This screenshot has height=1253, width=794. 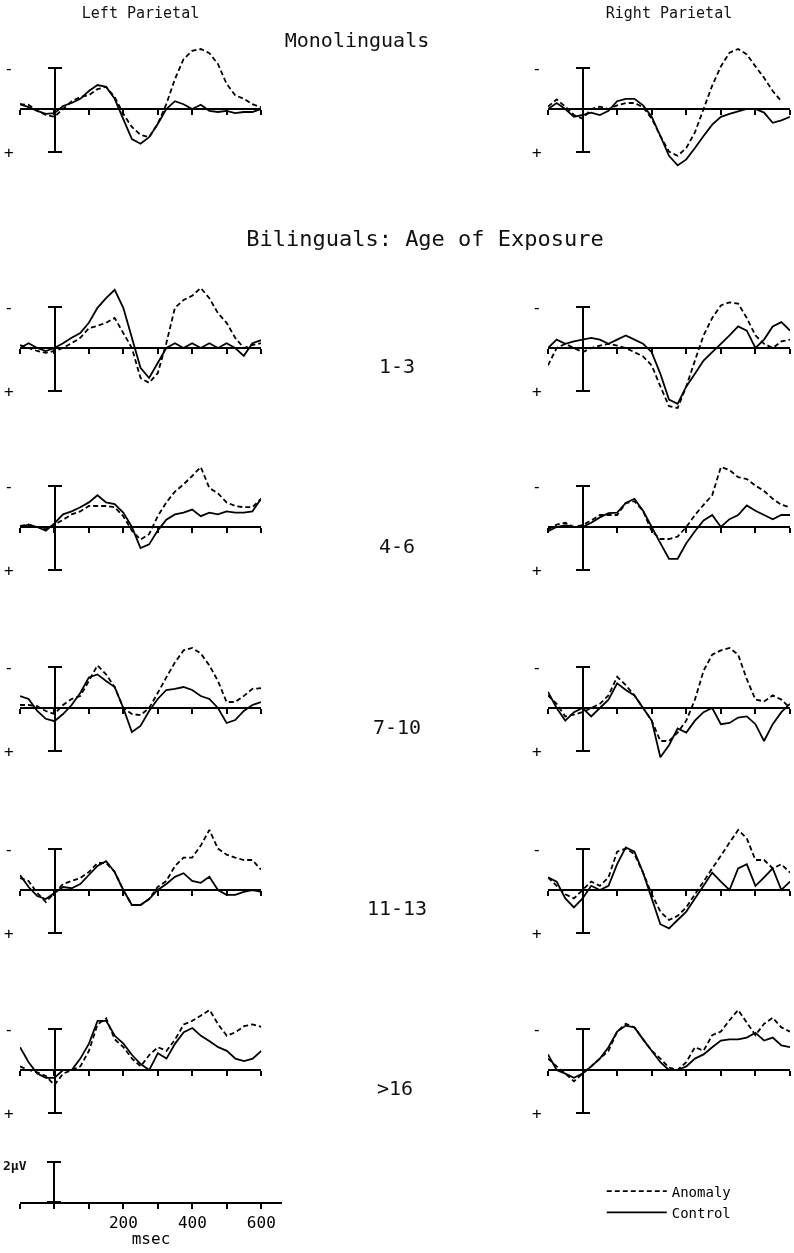 What do you see at coordinates (669, 13) in the screenshot?
I see `chart-title: Right Parietal` at bounding box center [669, 13].